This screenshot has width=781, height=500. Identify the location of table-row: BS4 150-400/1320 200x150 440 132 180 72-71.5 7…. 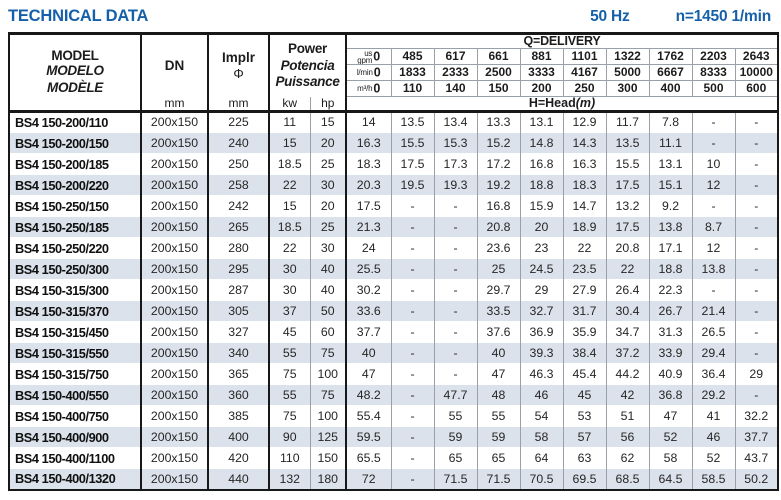
(394, 479).